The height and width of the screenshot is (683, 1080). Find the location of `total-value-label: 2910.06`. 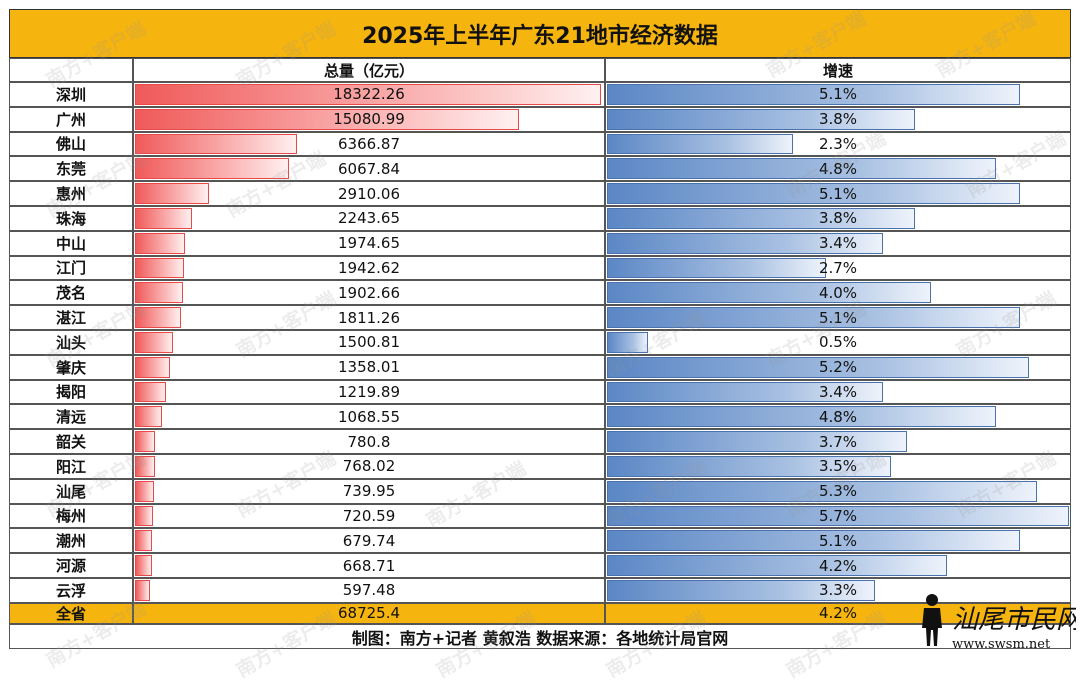

total-value-label: 2910.06 is located at coordinates (369, 193).